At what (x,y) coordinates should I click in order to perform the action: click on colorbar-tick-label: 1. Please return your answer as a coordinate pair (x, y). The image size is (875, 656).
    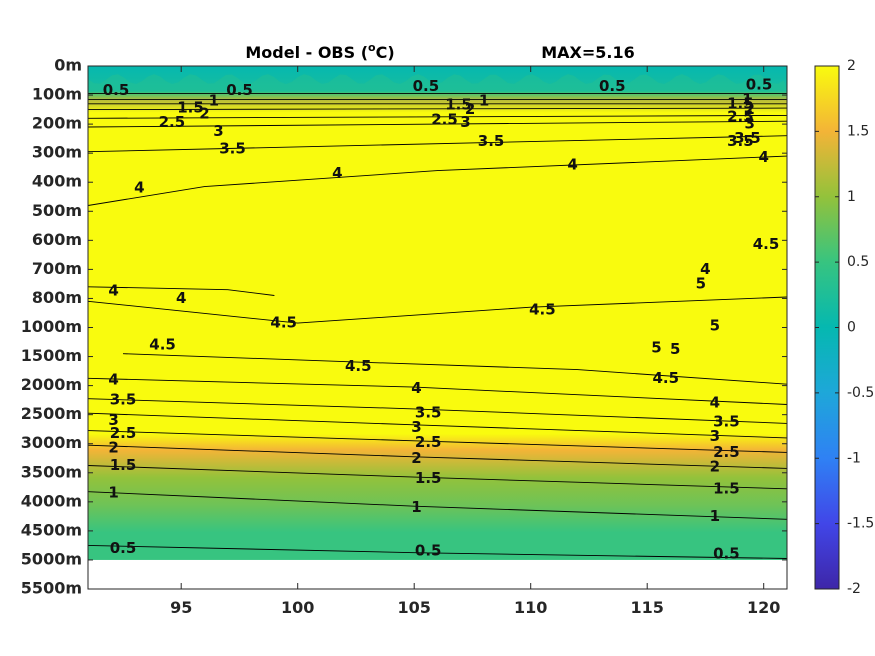
    Looking at the image, I should click on (851, 197).